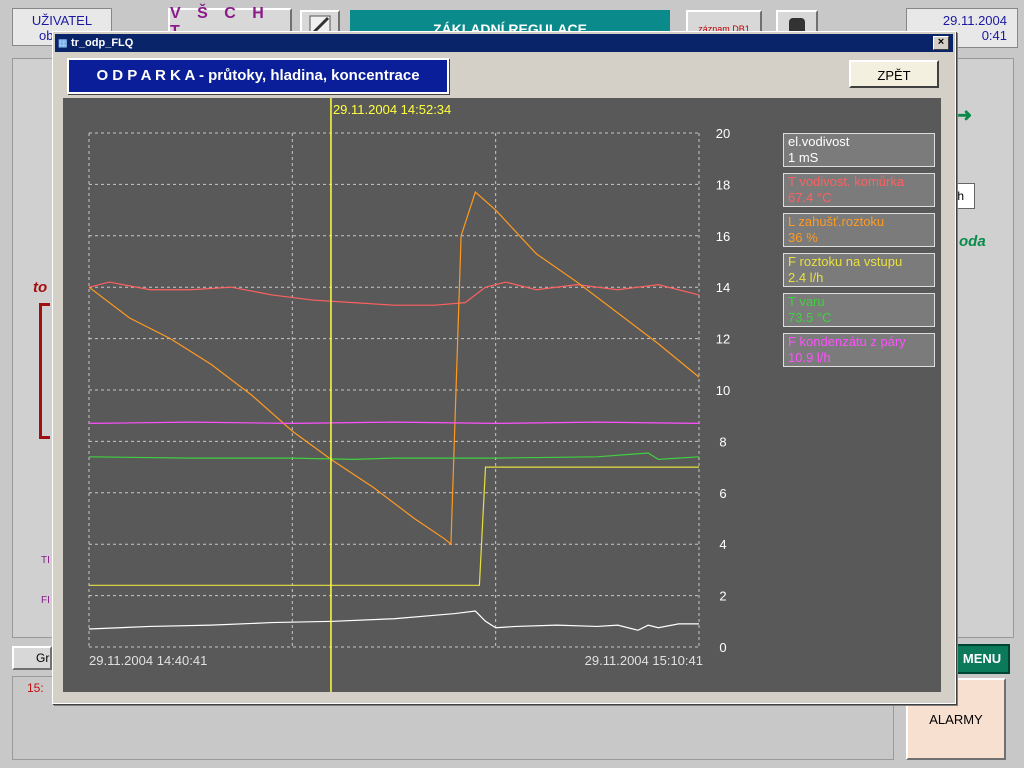 The height and width of the screenshot is (768, 1024). What do you see at coordinates (845, 261) in the screenshot?
I see `legend-series-name: F roztoku na vstupu` at bounding box center [845, 261].